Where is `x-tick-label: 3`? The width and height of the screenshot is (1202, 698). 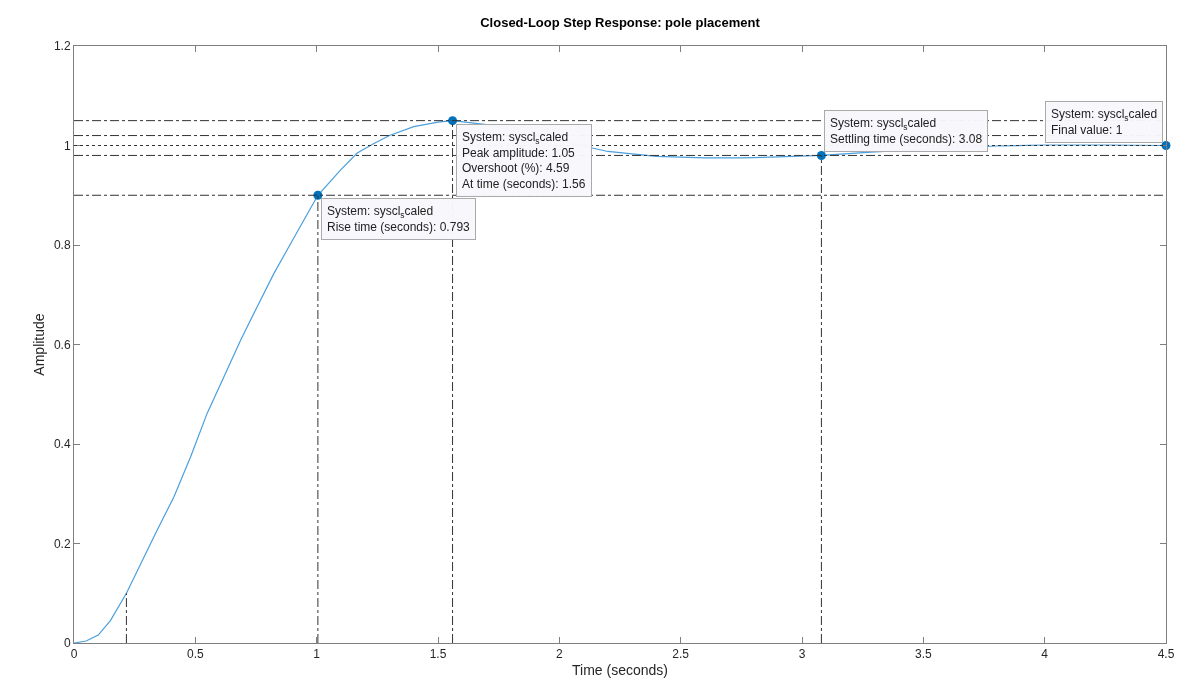
x-tick-label: 3 is located at coordinates (802, 654).